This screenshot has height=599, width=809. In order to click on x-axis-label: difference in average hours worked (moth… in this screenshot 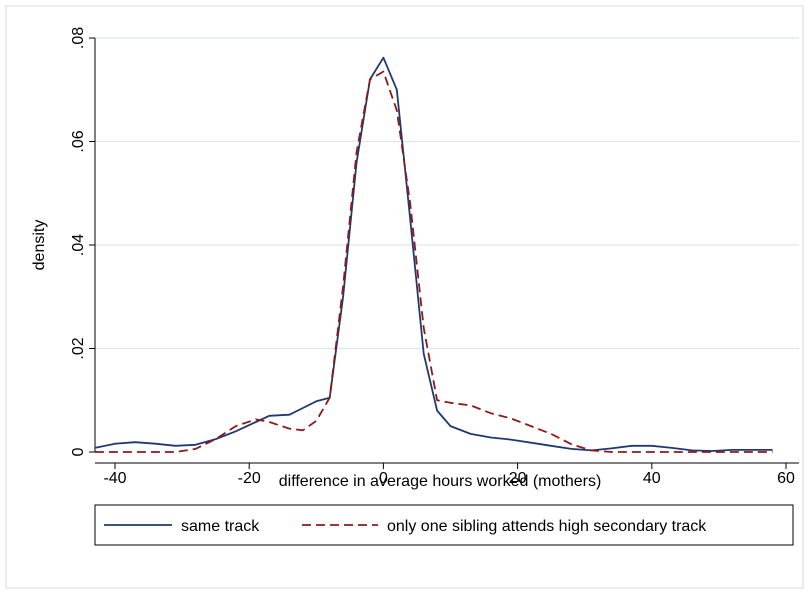, I will do `click(440, 481)`.